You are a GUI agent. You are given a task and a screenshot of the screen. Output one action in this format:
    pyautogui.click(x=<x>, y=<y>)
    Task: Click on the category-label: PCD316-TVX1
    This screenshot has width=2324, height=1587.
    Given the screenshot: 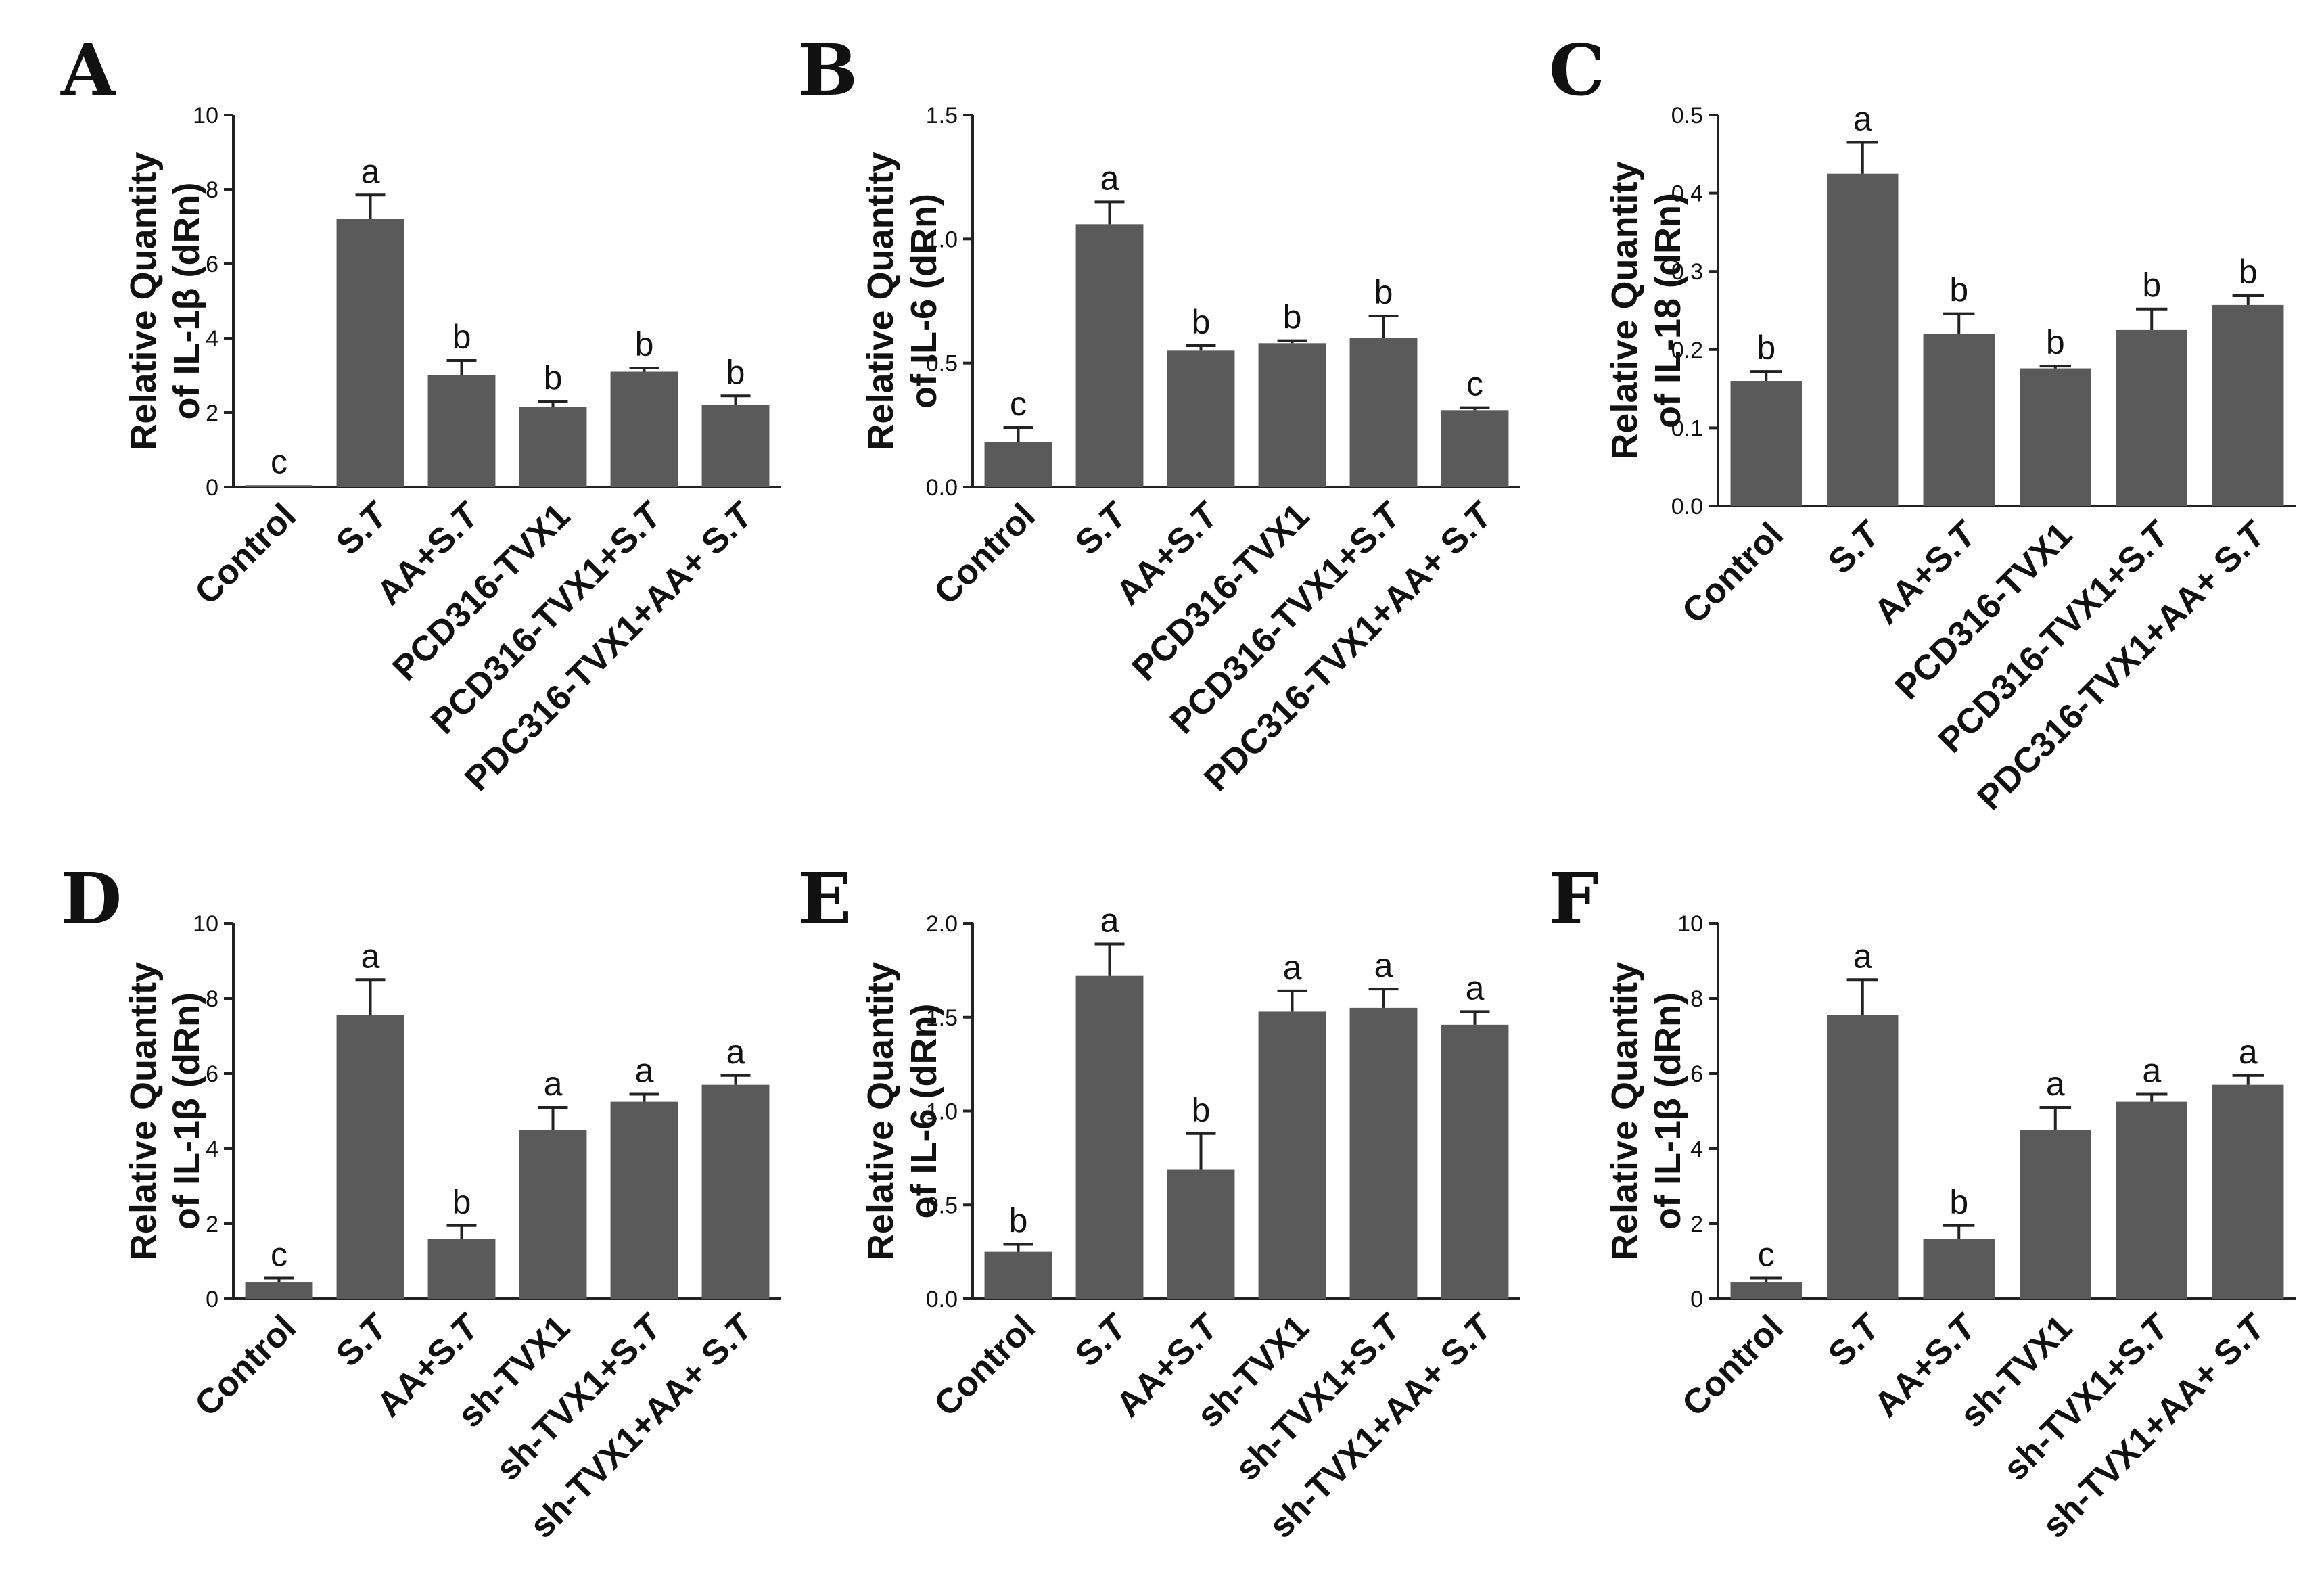 What is the action you would take?
    pyautogui.click(x=1984, y=611)
    